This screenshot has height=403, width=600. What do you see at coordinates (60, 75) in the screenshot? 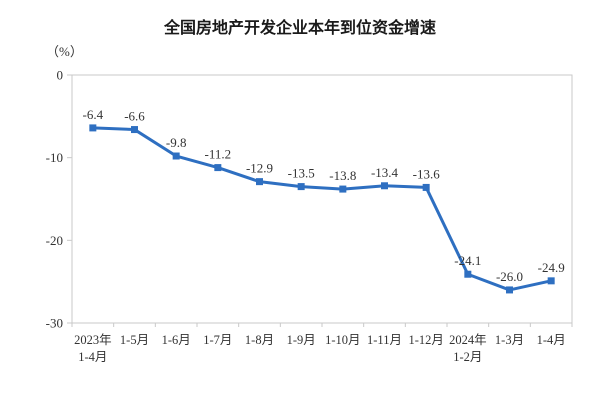
I see `y-axis-tick-label: 0` at bounding box center [60, 75].